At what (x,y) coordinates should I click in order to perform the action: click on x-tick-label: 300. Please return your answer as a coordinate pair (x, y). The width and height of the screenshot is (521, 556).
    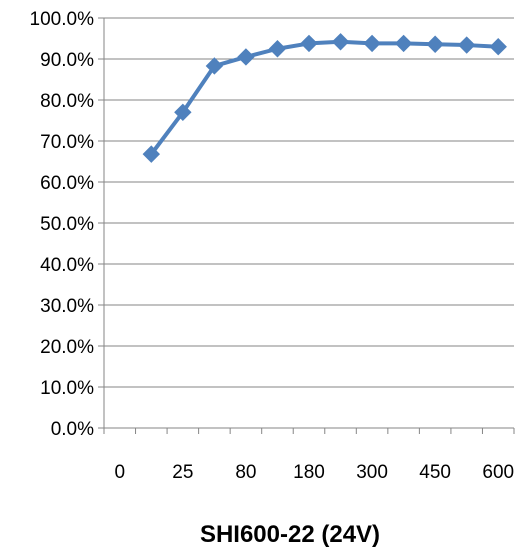
    Looking at the image, I should click on (372, 472).